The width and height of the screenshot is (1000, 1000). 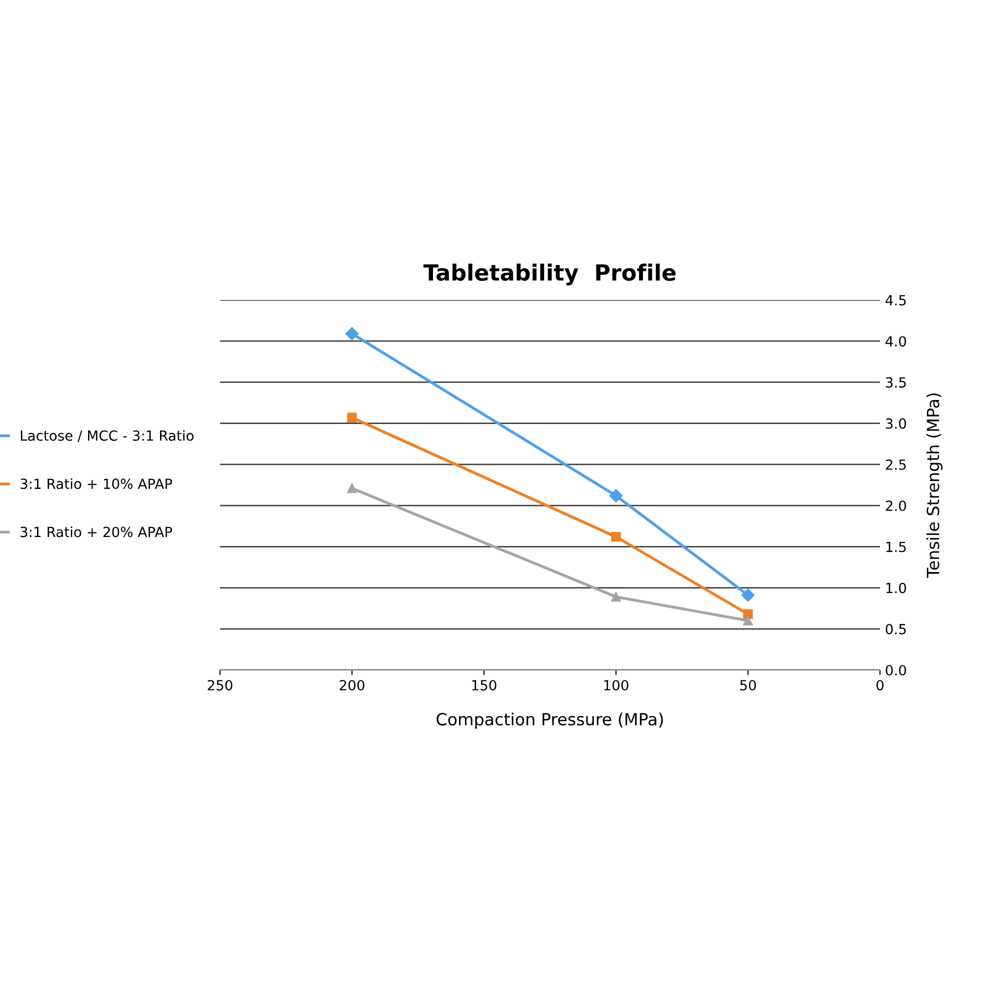 I want to click on x-tick-label: 50, so click(x=748, y=685).